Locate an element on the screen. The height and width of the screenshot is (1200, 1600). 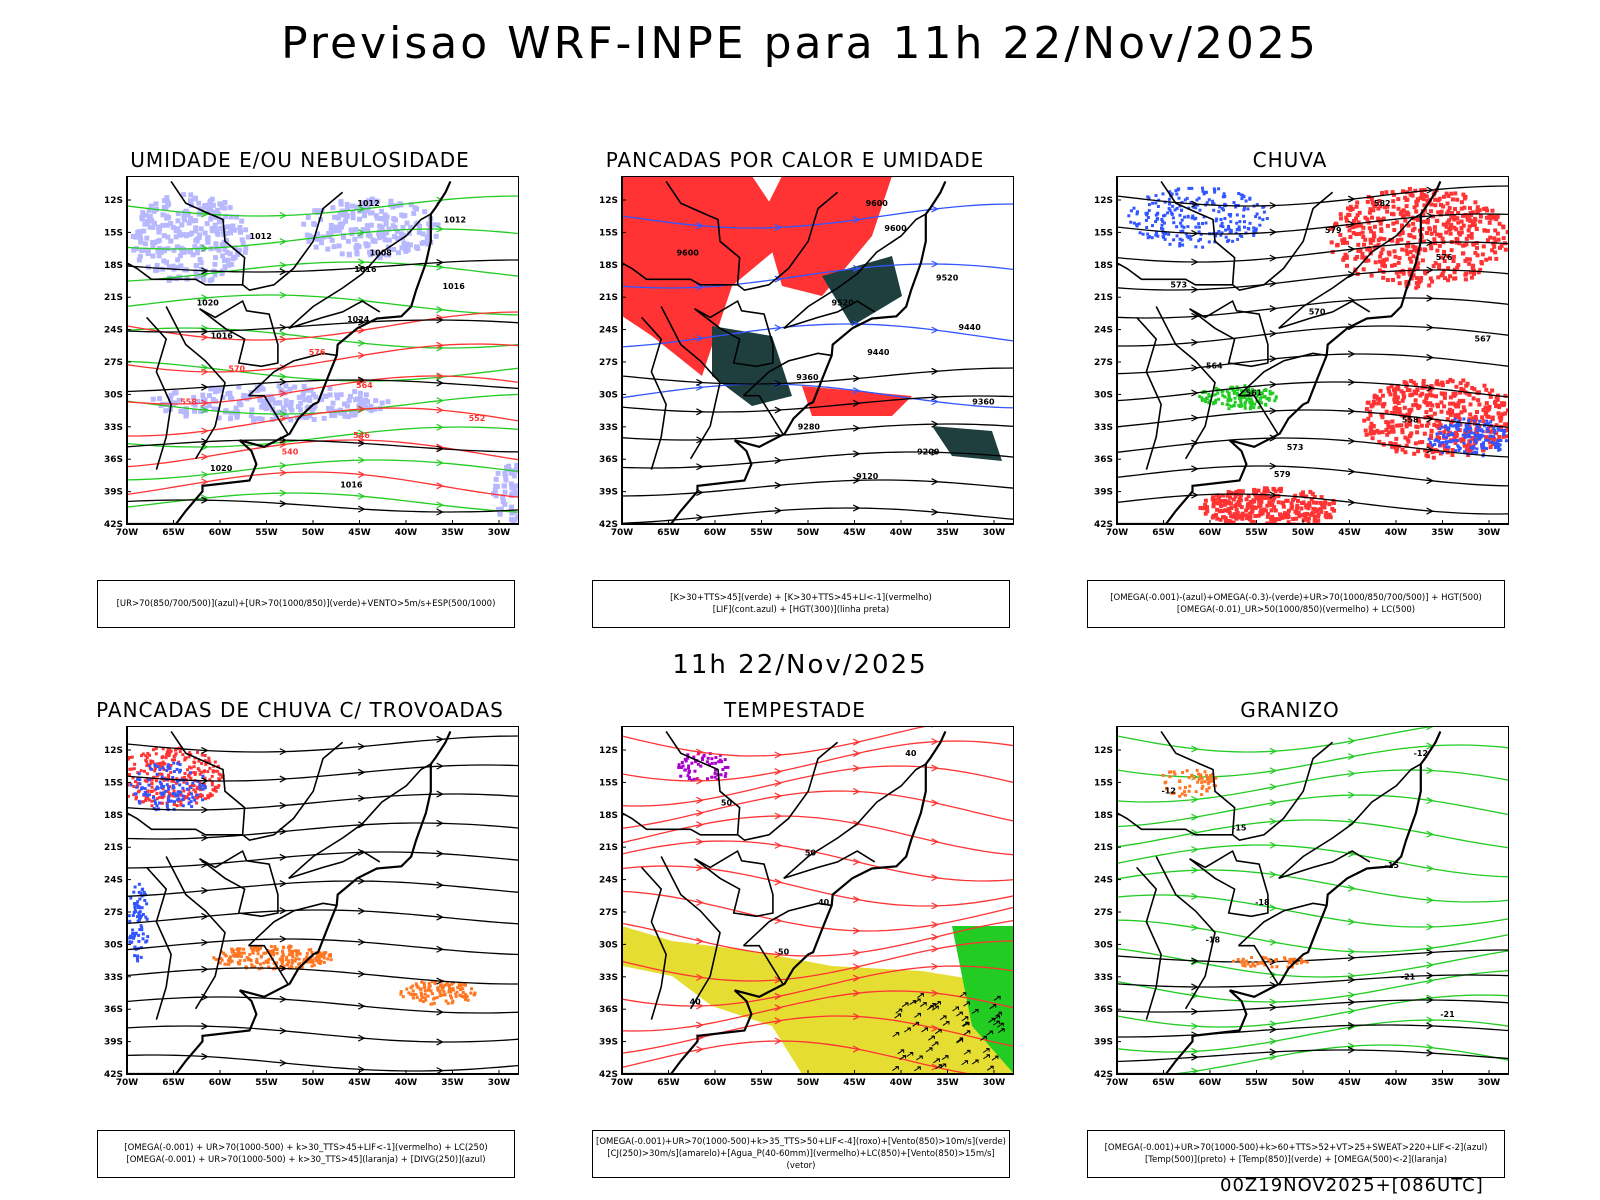
lon-tick-label: 60W is located at coordinates (220, 533).